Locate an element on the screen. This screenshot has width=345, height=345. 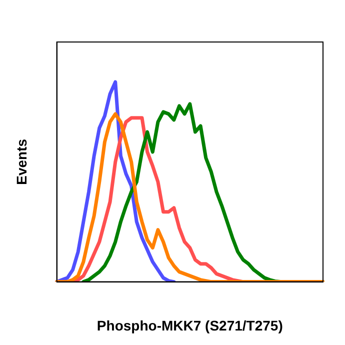
y-axis-title: Events is located at coordinates (21, 161).